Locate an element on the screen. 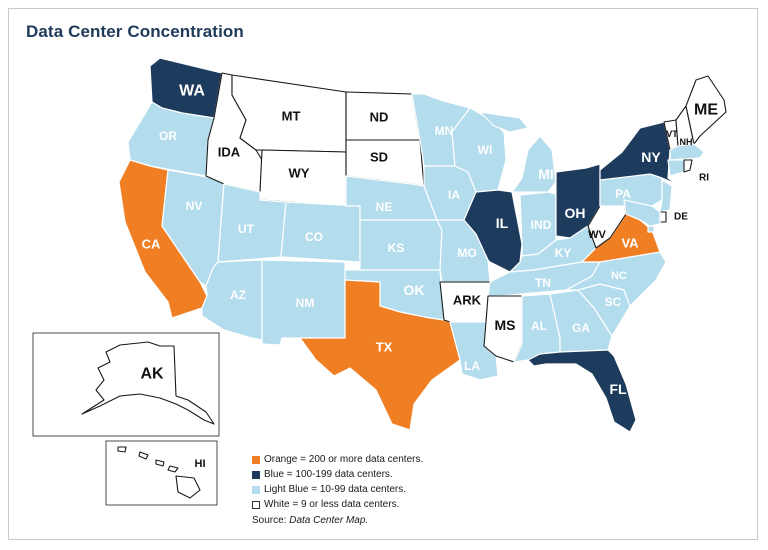 This screenshot has height=550, width=768. state-label-ri: RI is located at coordinates (704, 178).